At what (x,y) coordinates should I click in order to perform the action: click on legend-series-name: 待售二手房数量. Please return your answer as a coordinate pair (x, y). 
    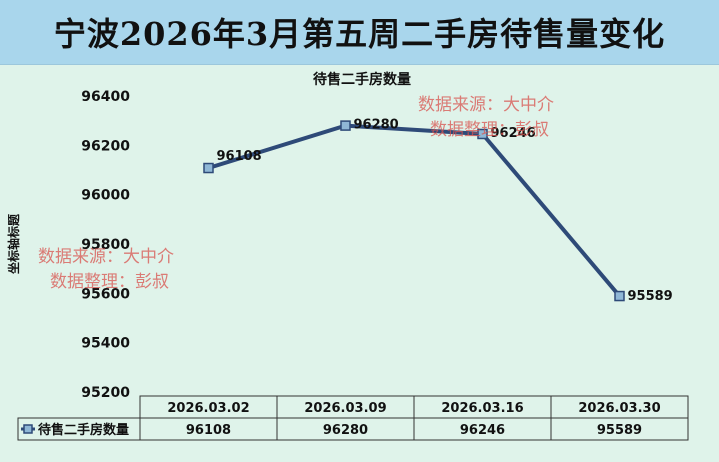
    Looking at the image, I should click on (83, 430).